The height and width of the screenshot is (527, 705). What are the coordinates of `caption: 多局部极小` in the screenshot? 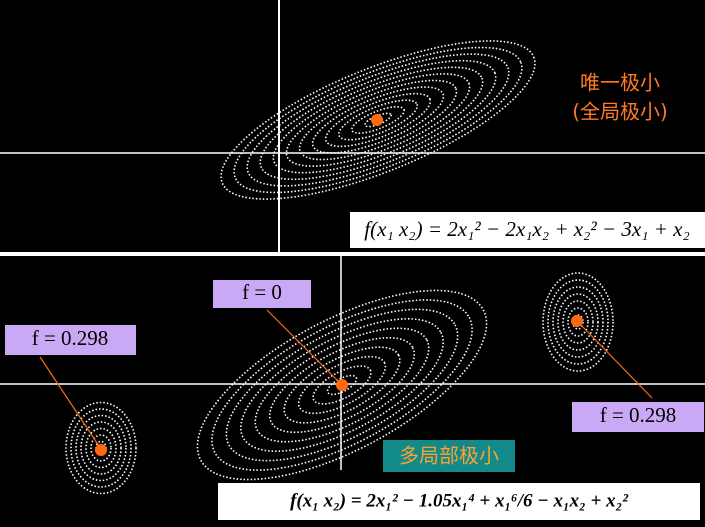 It's located at (449, 456).